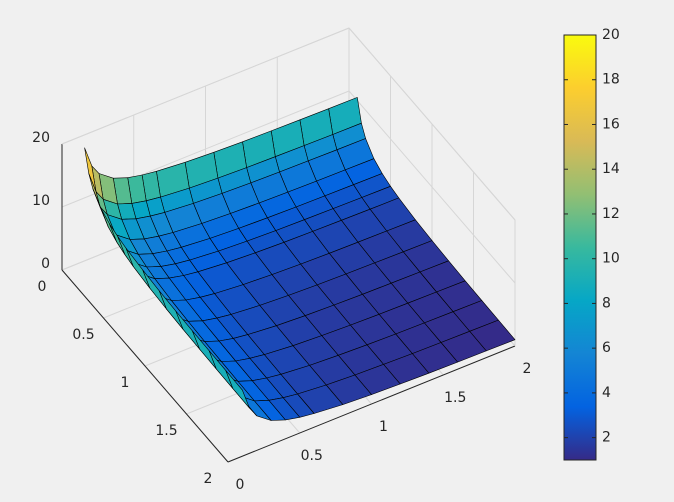 This screenshot has width=674, height=502. I want to click on z-tick-label: 20, so click(41, 138).